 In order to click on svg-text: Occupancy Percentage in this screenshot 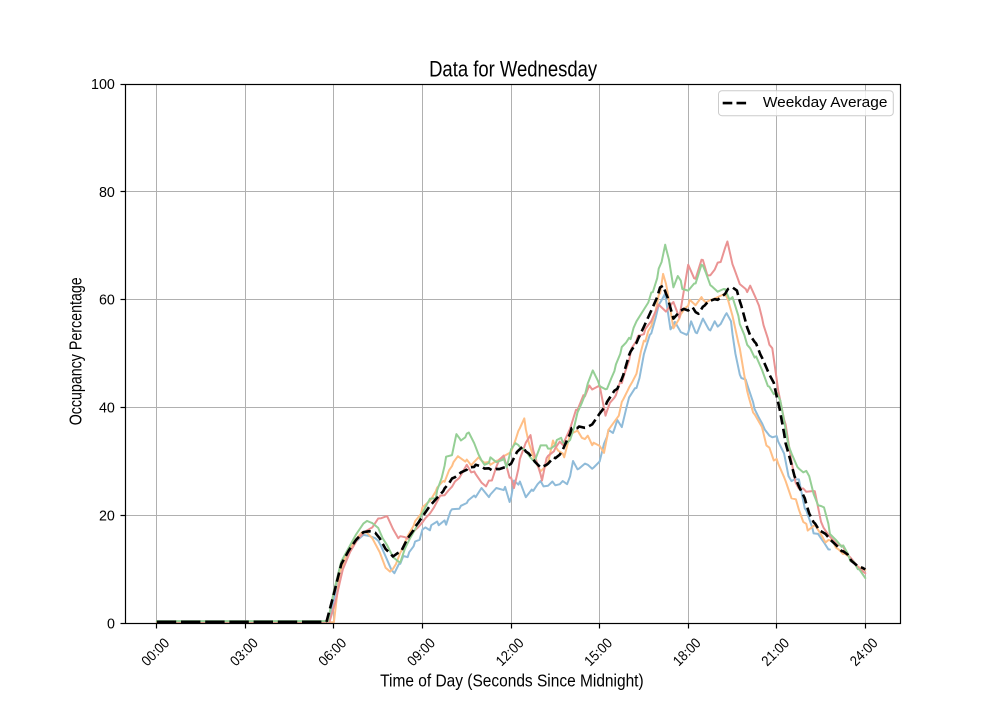, I will do `click(75, 351)`.